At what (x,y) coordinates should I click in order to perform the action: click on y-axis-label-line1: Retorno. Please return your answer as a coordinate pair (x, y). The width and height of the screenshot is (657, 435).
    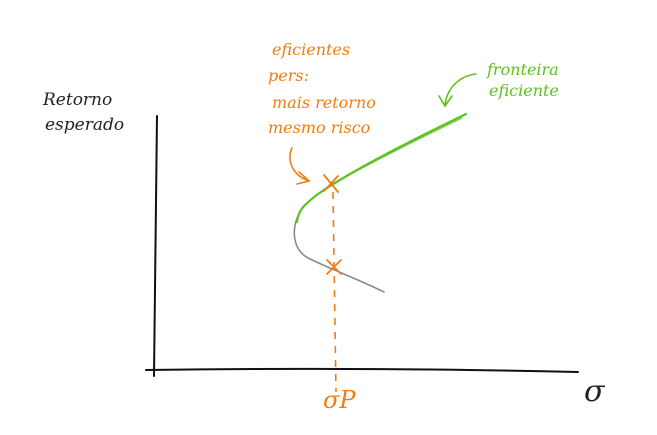
    Looking at the image, I should click on (78, 100).